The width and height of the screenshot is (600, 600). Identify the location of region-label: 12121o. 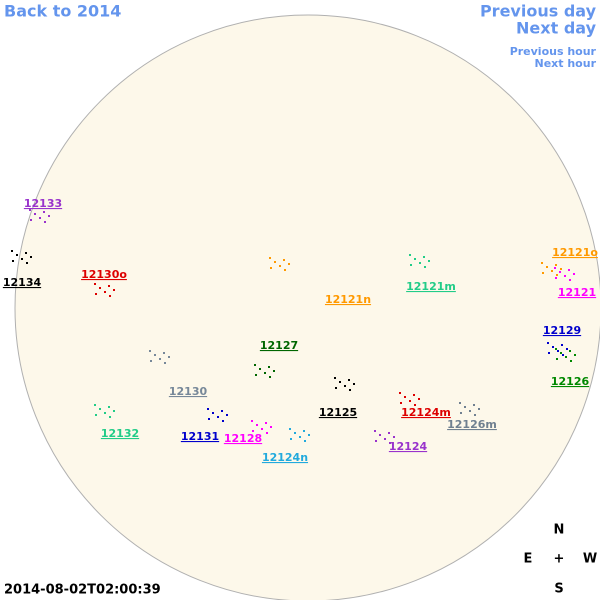
(575, 252).